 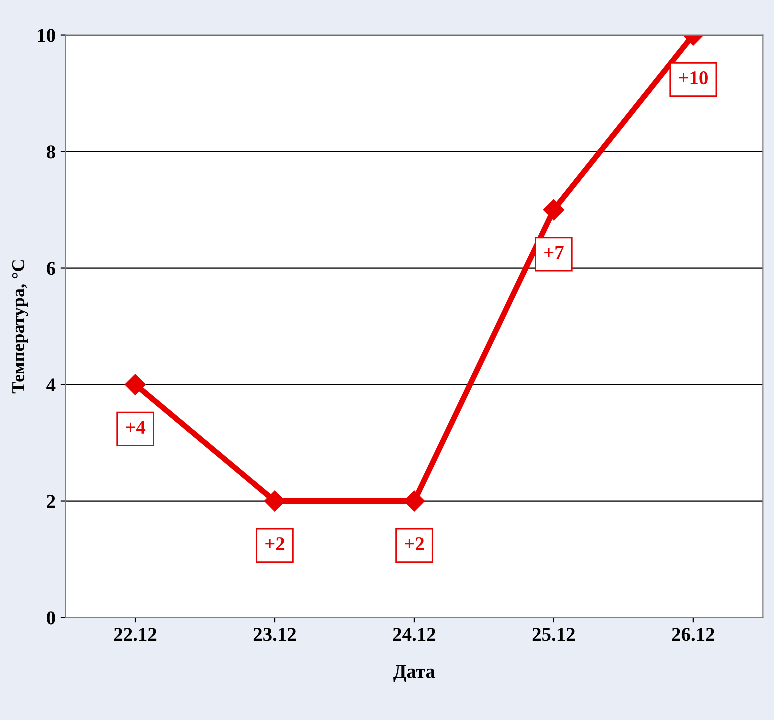 I want to click on x-tick-label: 26.12, so click(x=693, y=635).